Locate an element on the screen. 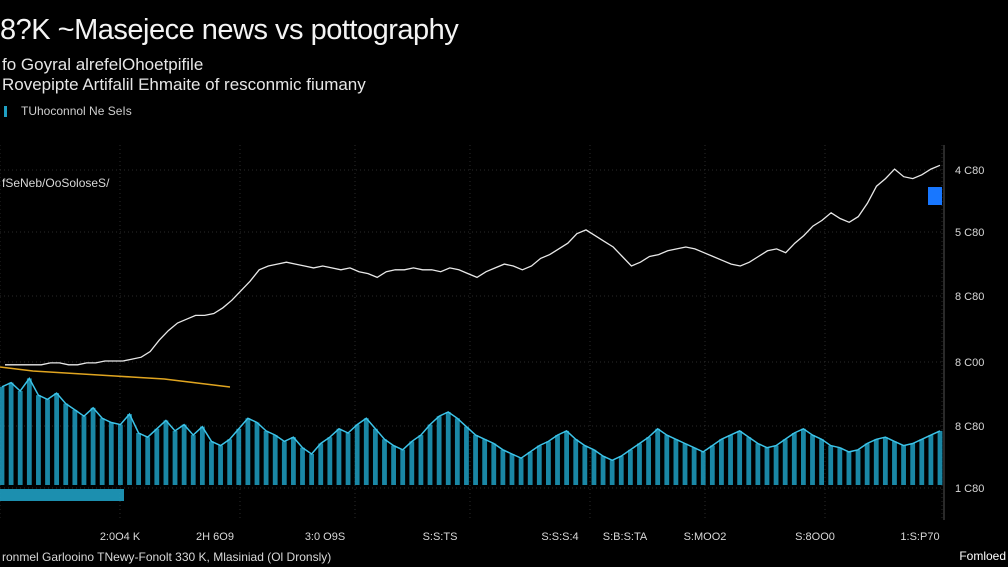 The image size is (1008, 567). y-tick-label: 8 C00 is located at coordinates (969, 363).